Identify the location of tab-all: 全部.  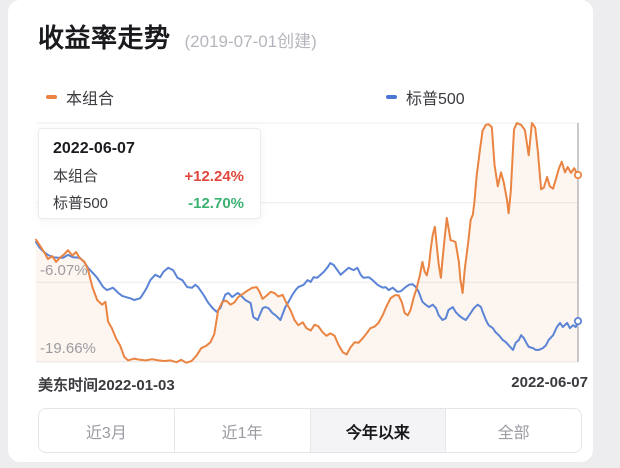
(513, 430).